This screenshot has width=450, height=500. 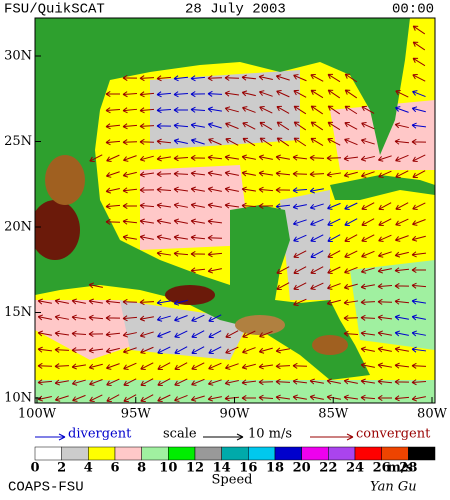 What do you see at coordinates (18, 56) in the screenshot?
I see `lat-label: 30N` at bounding box center [18, 56].